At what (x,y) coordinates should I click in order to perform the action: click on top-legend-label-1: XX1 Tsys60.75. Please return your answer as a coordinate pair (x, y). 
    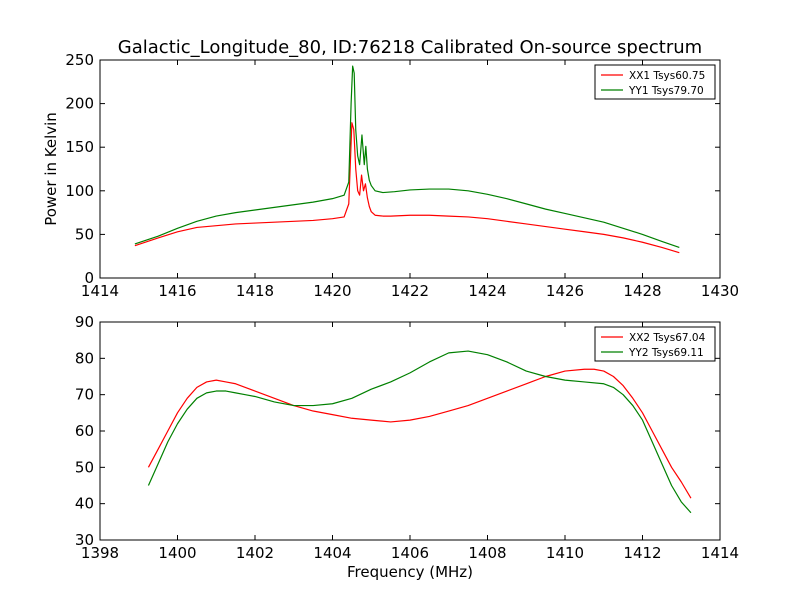
    Looking at the image, I should click on (667, 76).